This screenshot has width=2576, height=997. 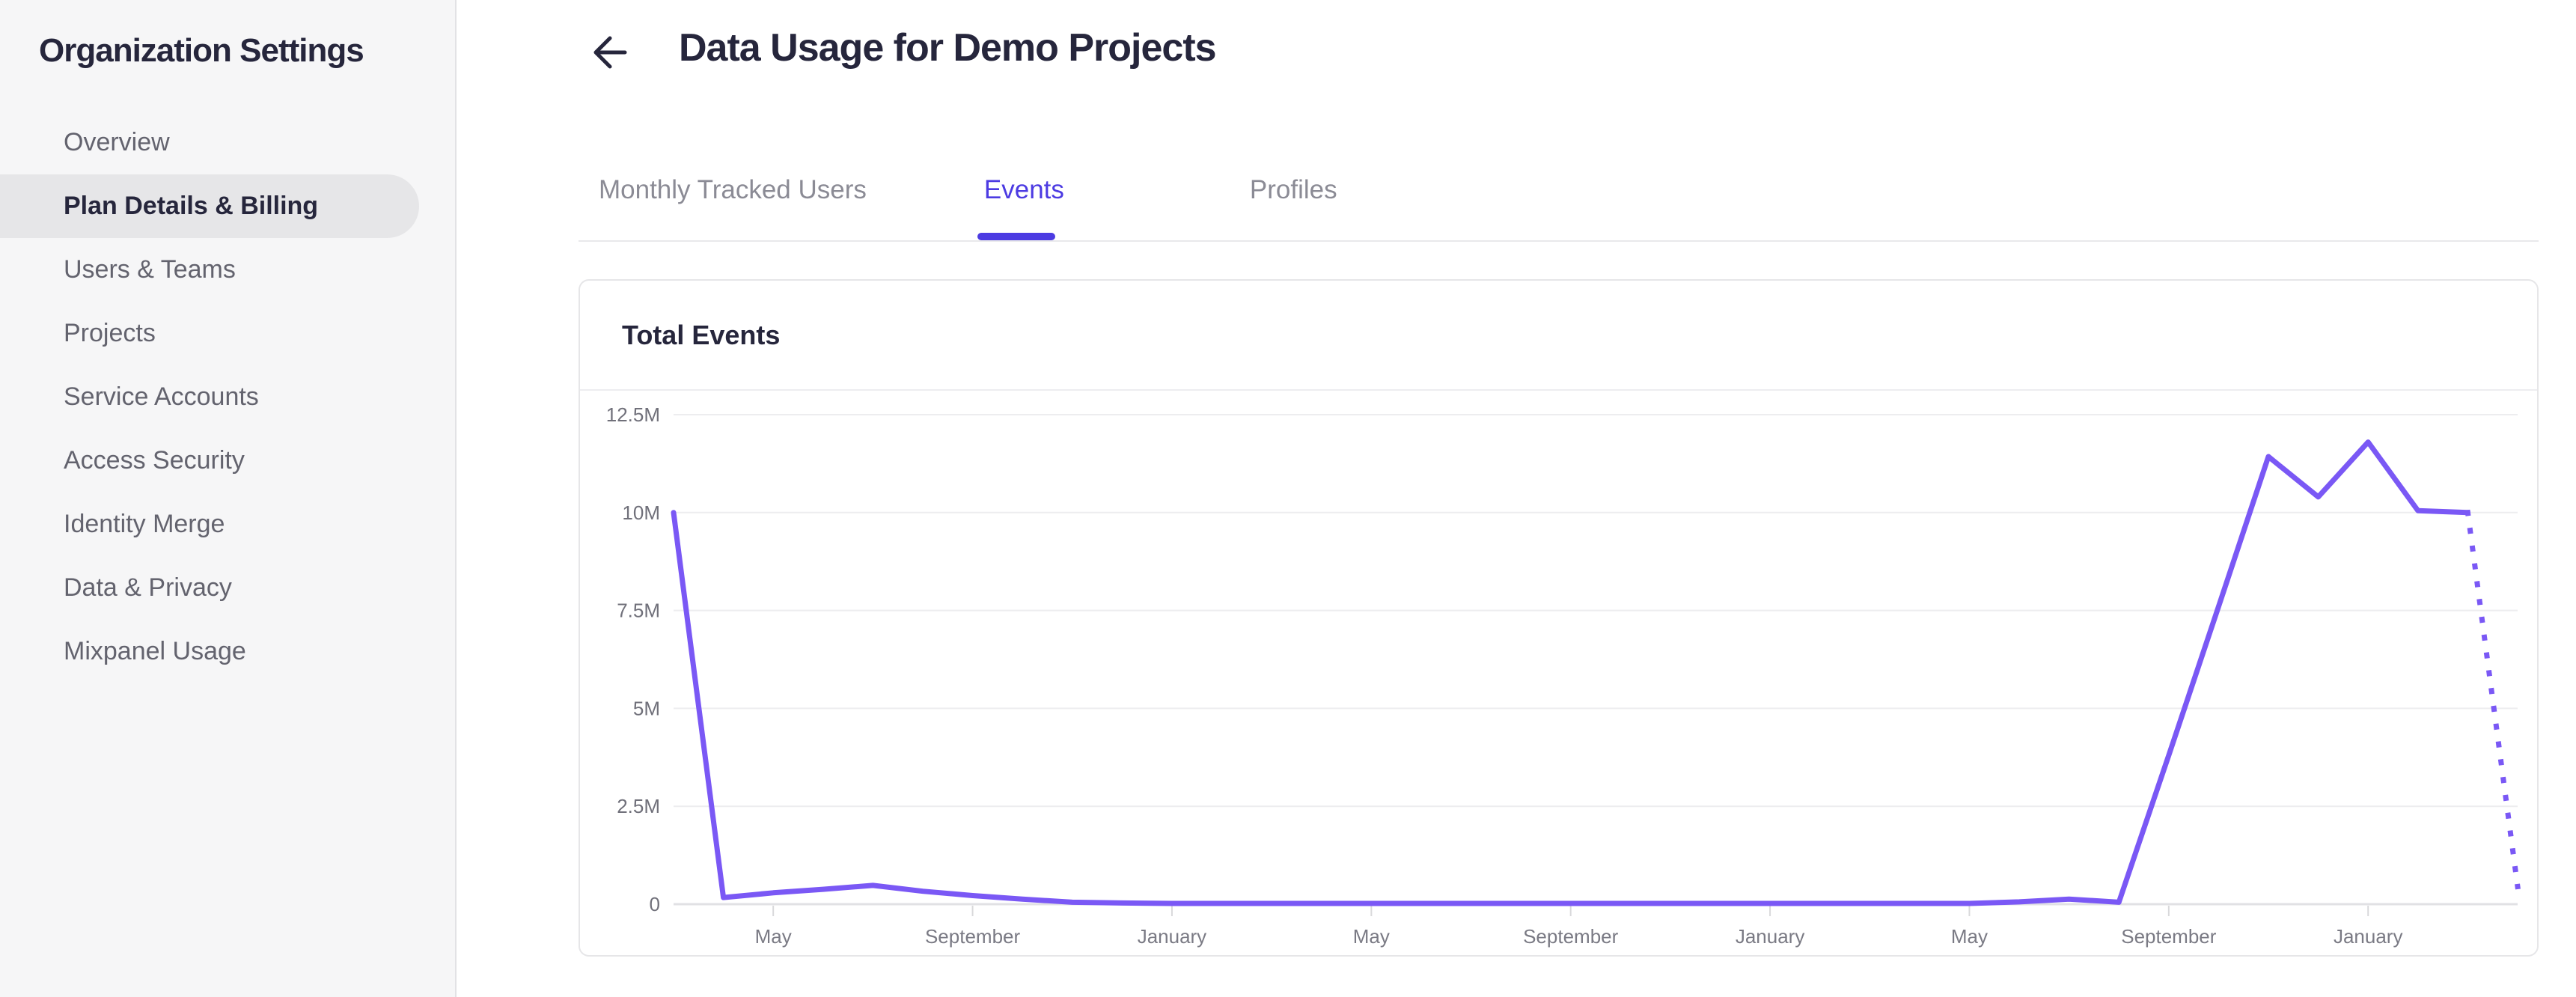 I want to click on sidebar-item-access-security: Access Security, so click(x=154, y=461).